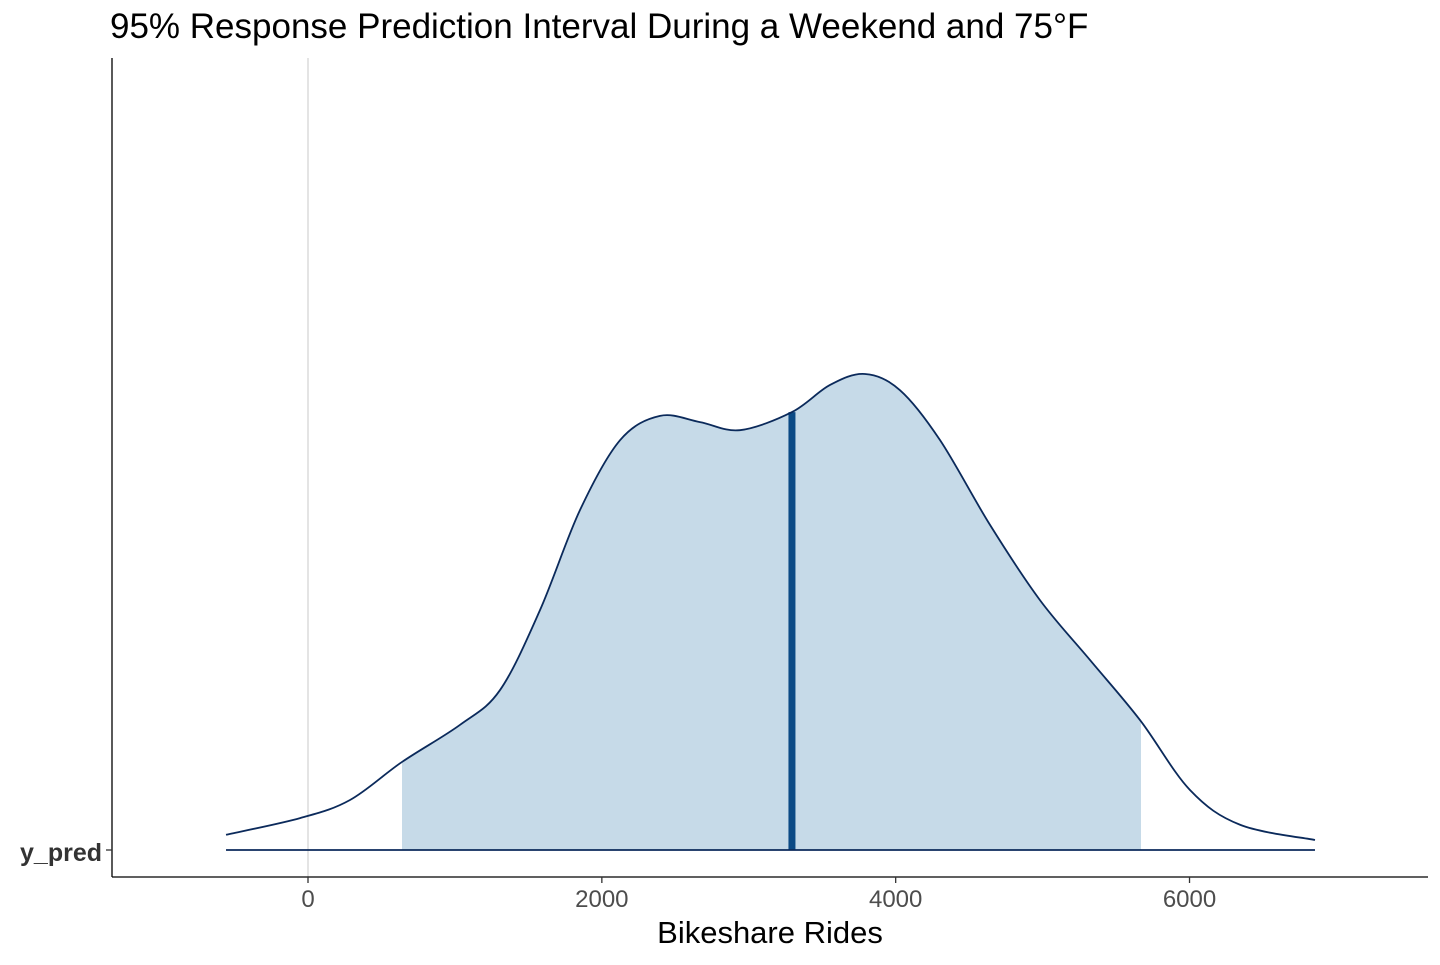  Describe the element at coordinates (770, 932) in the screenshot. I see `x-axis-label: Bikeshare Rides` at that location.